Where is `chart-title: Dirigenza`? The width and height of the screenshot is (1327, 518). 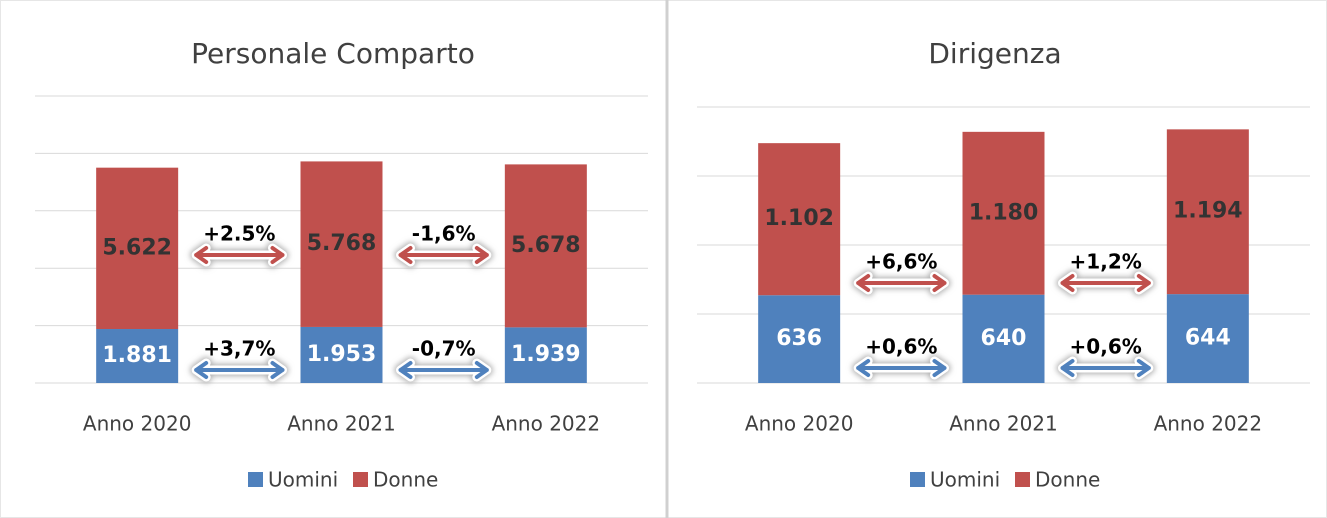
chart-title: Dirigenza is located at coordinates (994, 53).